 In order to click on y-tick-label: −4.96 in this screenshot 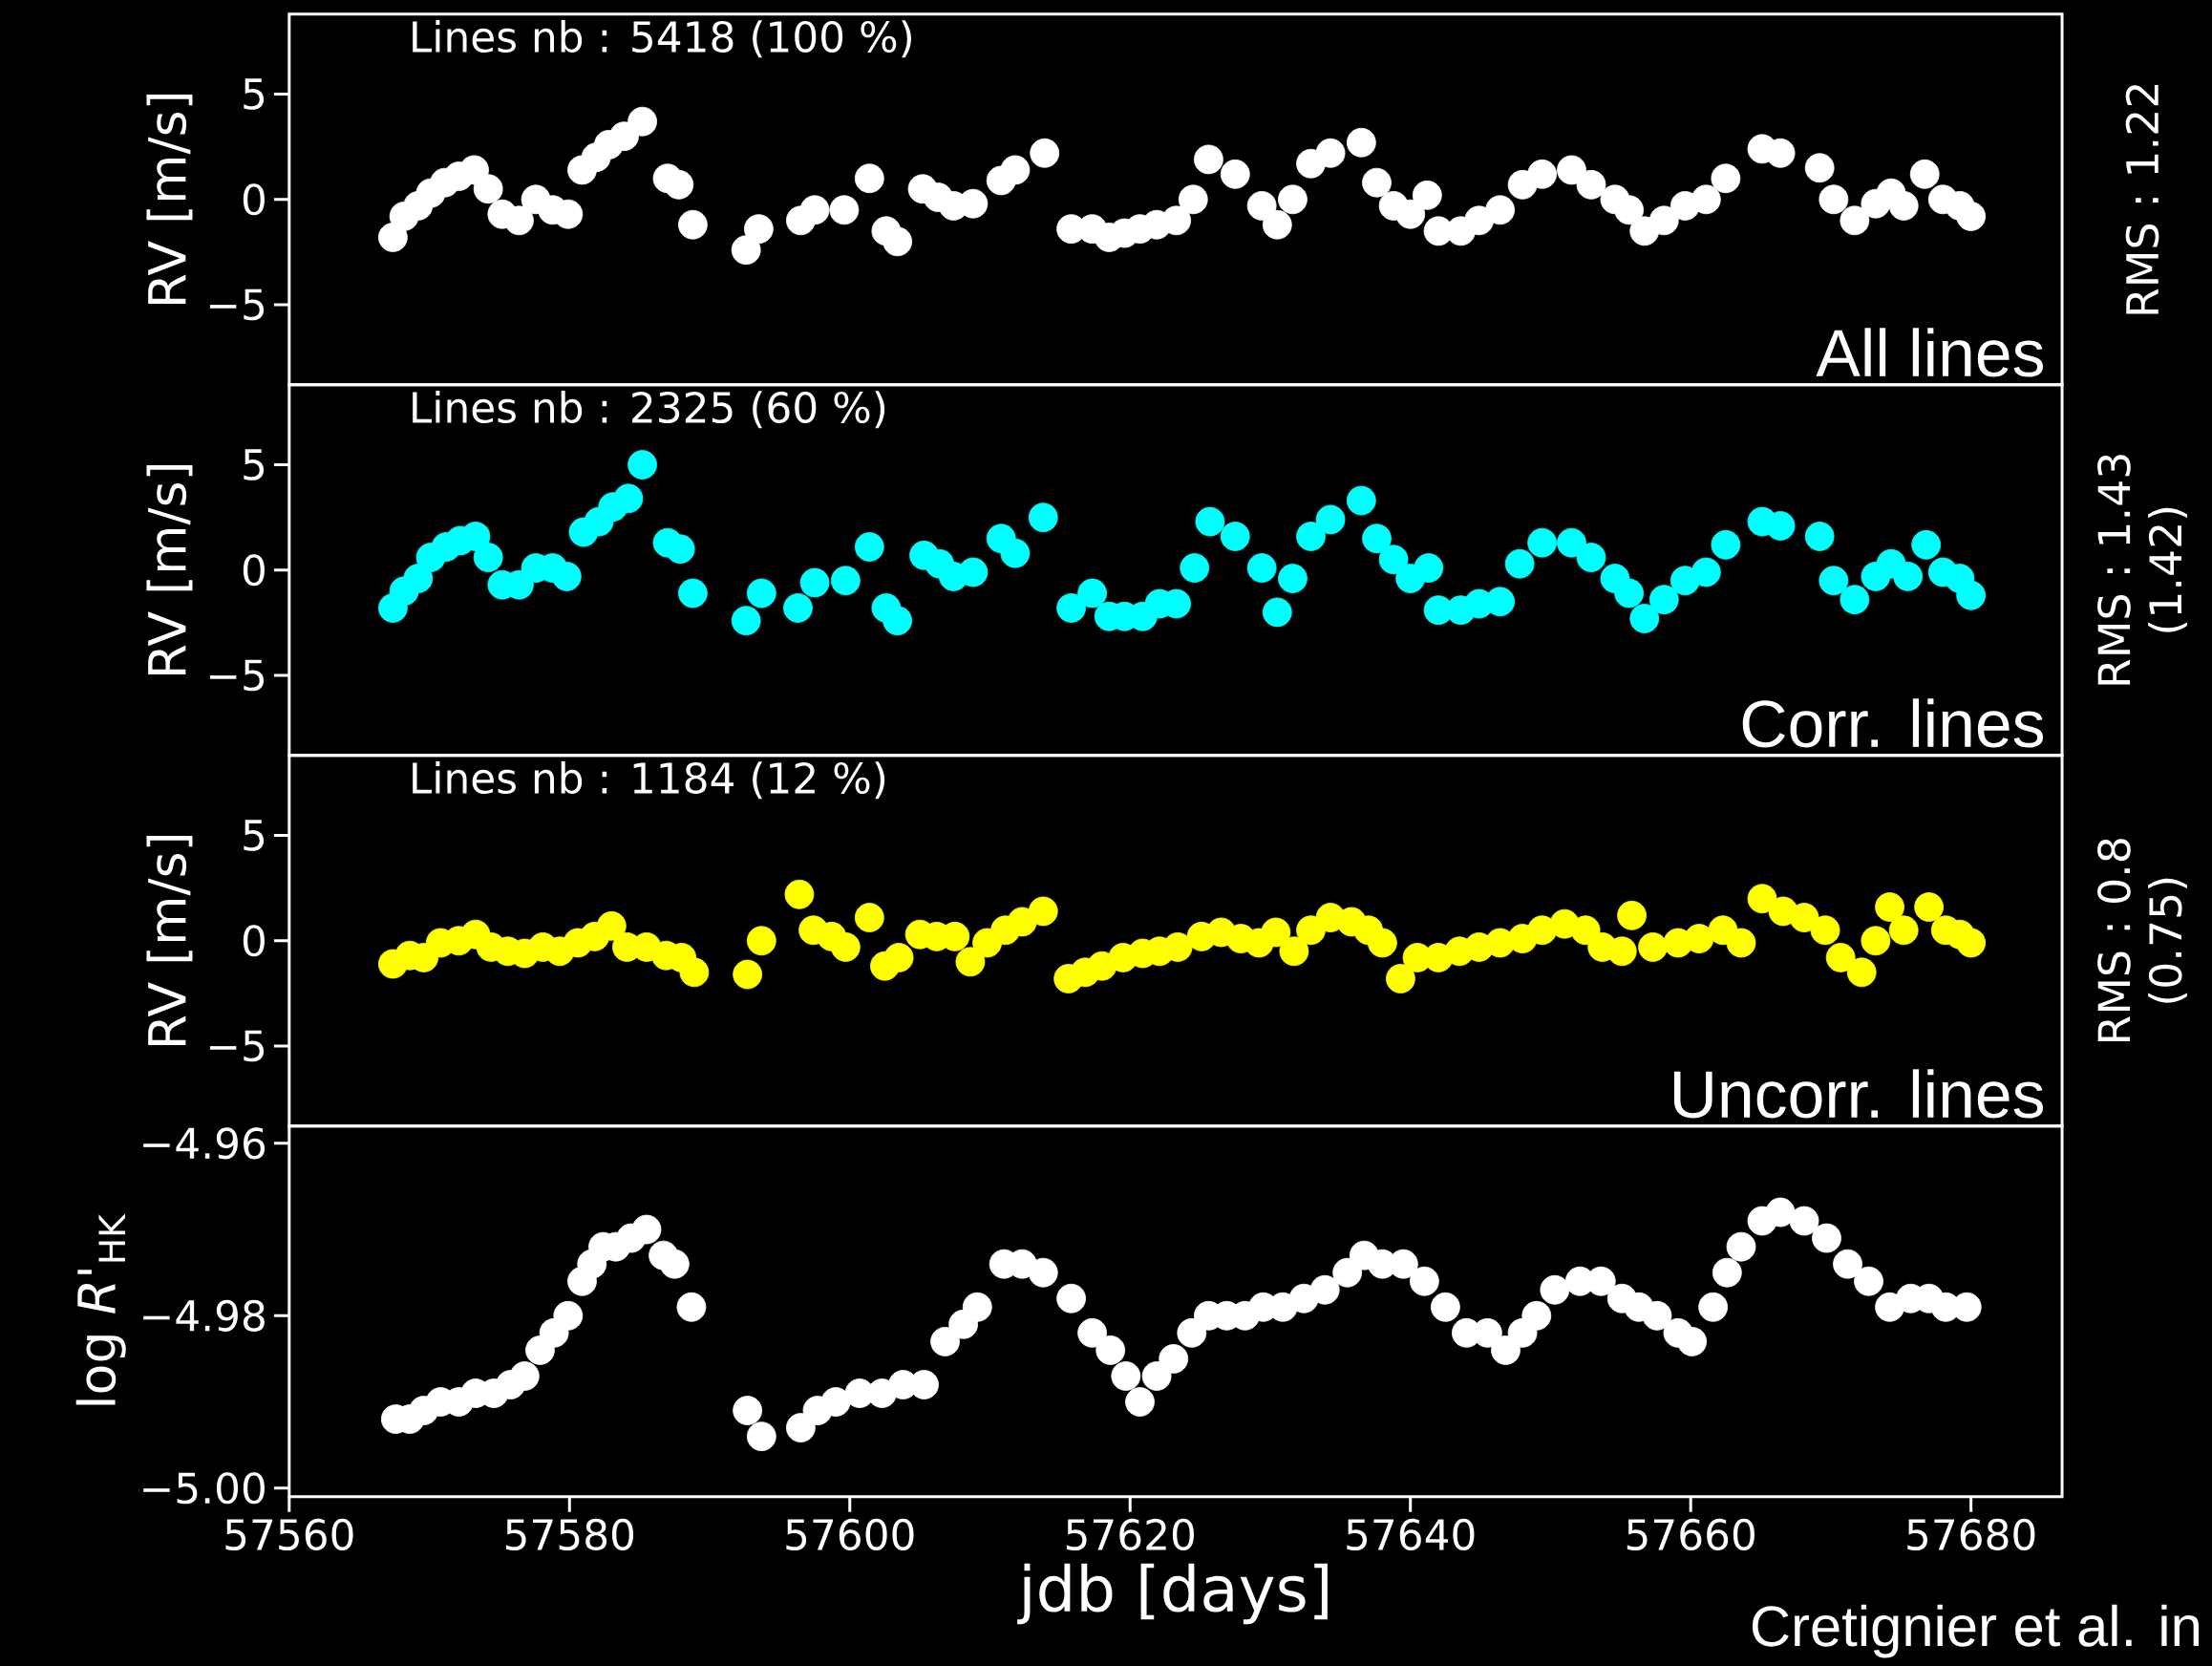, I will do `click(204, 1143)`.